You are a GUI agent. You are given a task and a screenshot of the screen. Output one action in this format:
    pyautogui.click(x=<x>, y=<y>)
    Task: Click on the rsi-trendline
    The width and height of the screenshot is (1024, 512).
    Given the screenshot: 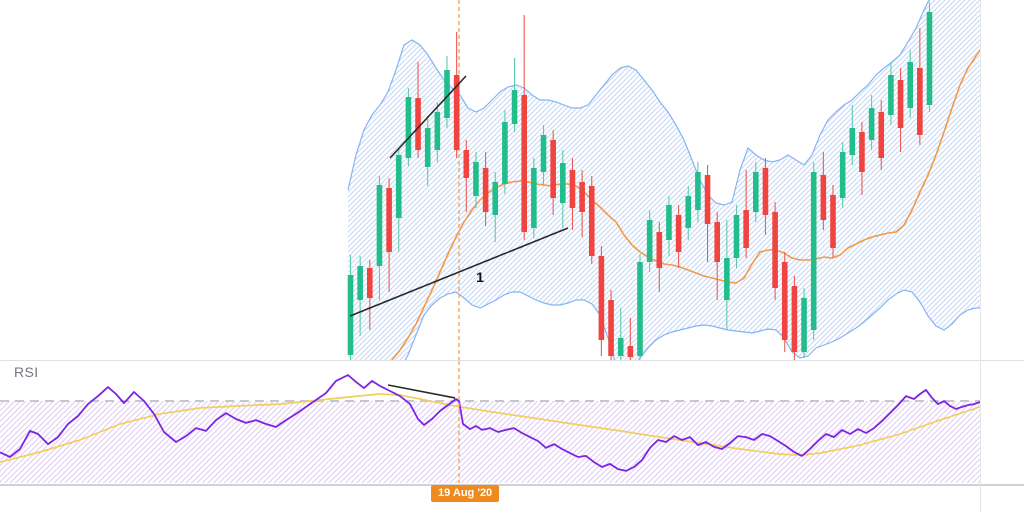 What is the action you would take?
    pyautogui.click(x=421, y=391)
    